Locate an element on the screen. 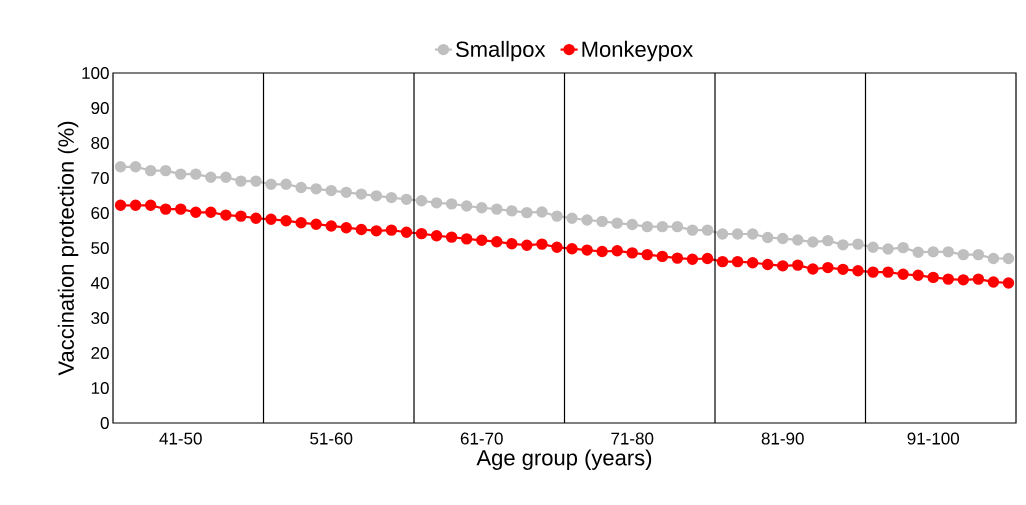 The width and height of the screenshot is (1026, 505). x-tick-label: 61-70 is located at coordinates (481, 438).